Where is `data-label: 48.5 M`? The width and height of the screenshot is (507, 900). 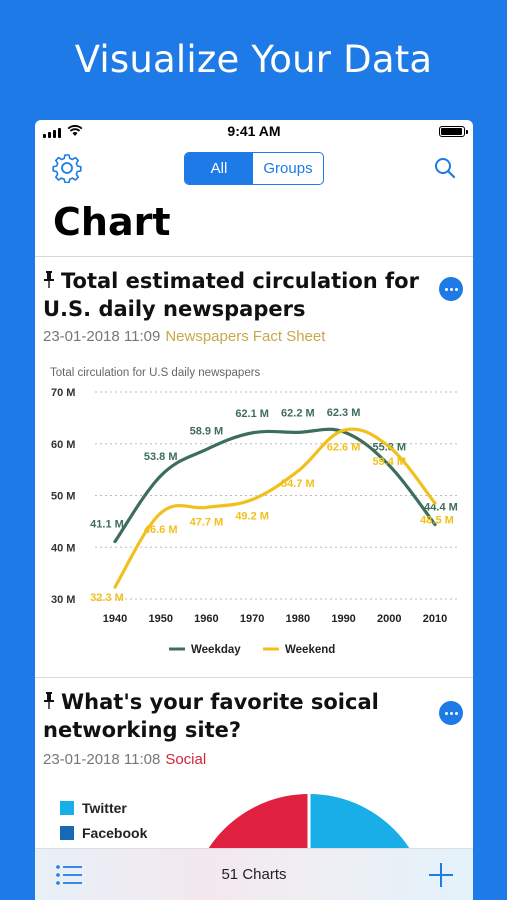 data-label: 48.5 M is located at coordinates (437, 520).